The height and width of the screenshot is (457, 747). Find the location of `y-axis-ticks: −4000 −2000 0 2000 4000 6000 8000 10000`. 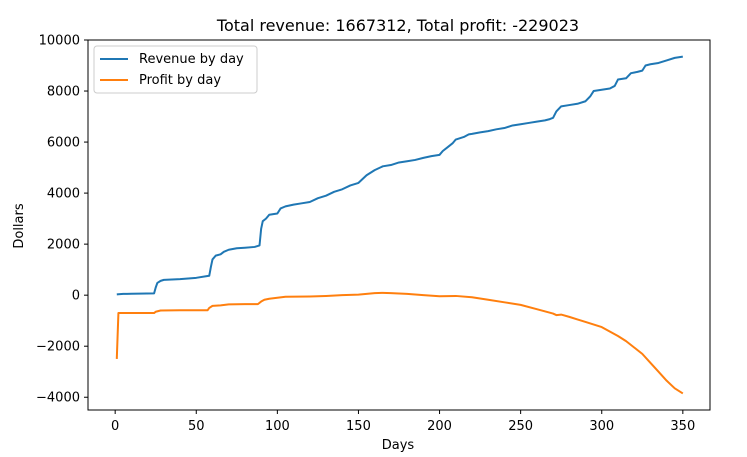

y-axis-ticks: −4000 −2000 0 2000 4000 6000 8000 10000 is located at coordinates (62, 220).